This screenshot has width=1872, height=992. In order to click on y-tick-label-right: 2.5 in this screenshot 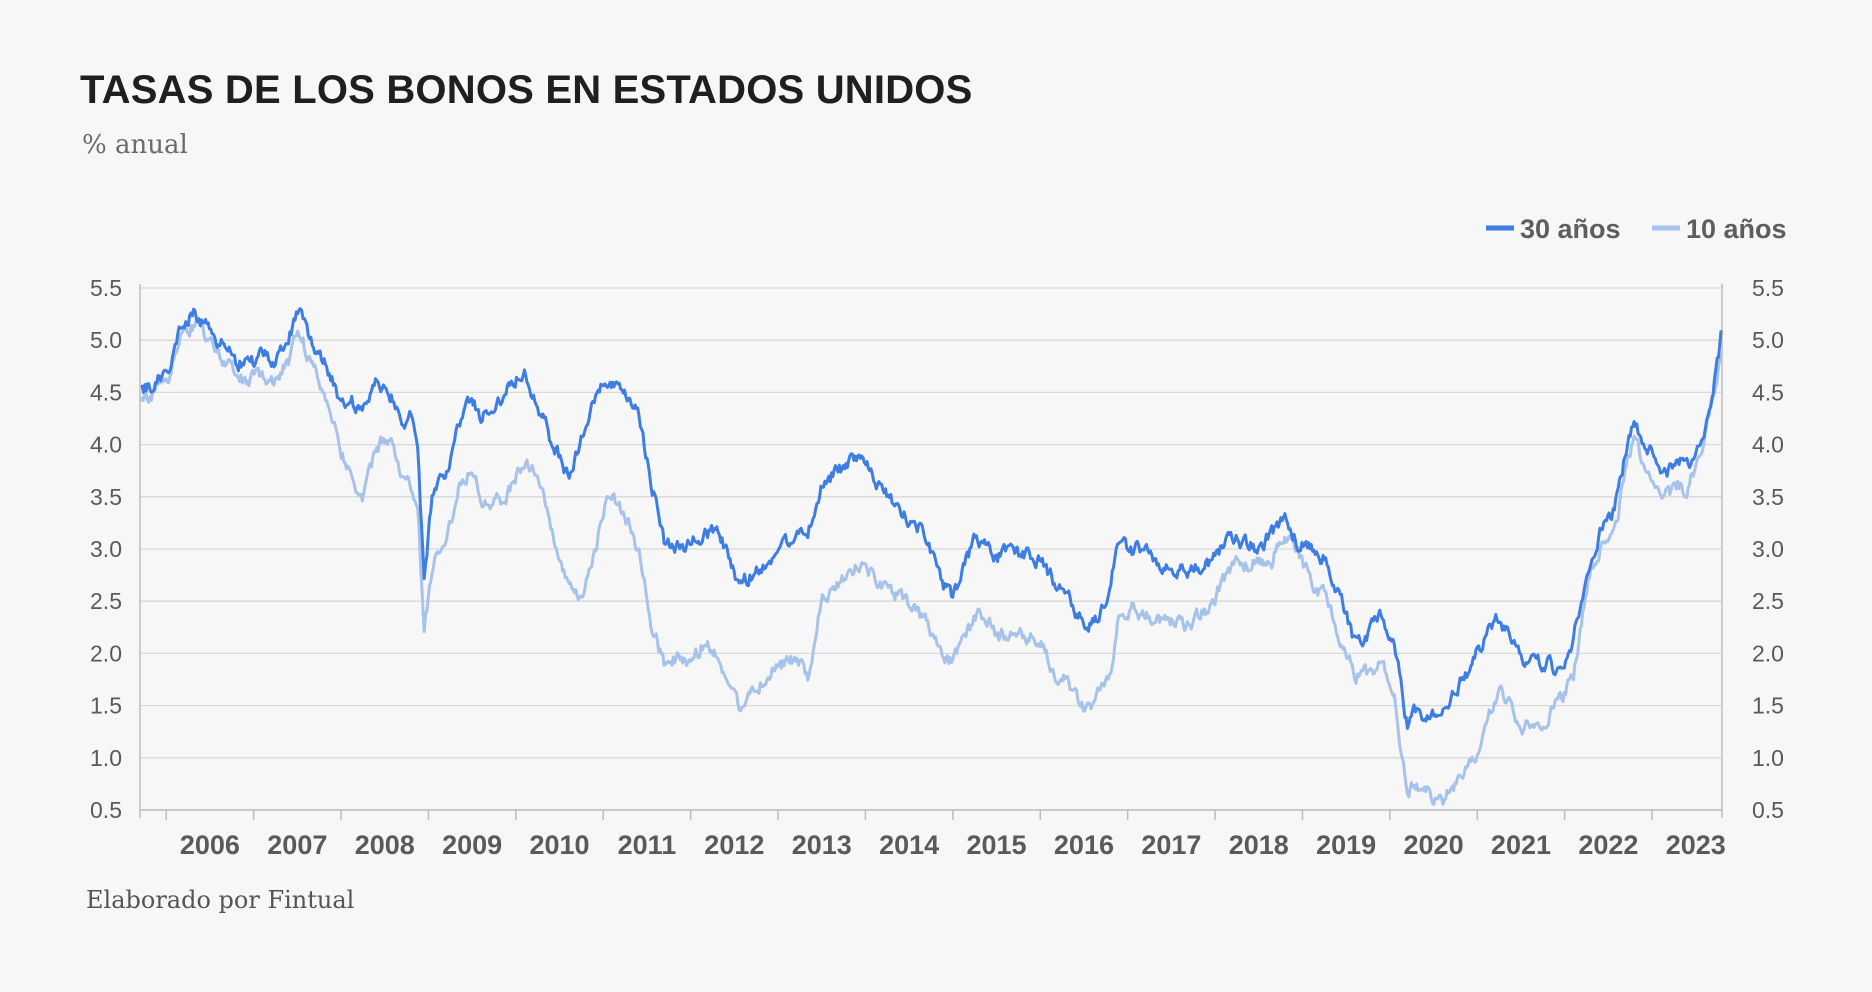, I will do `click(1768, 601)`.